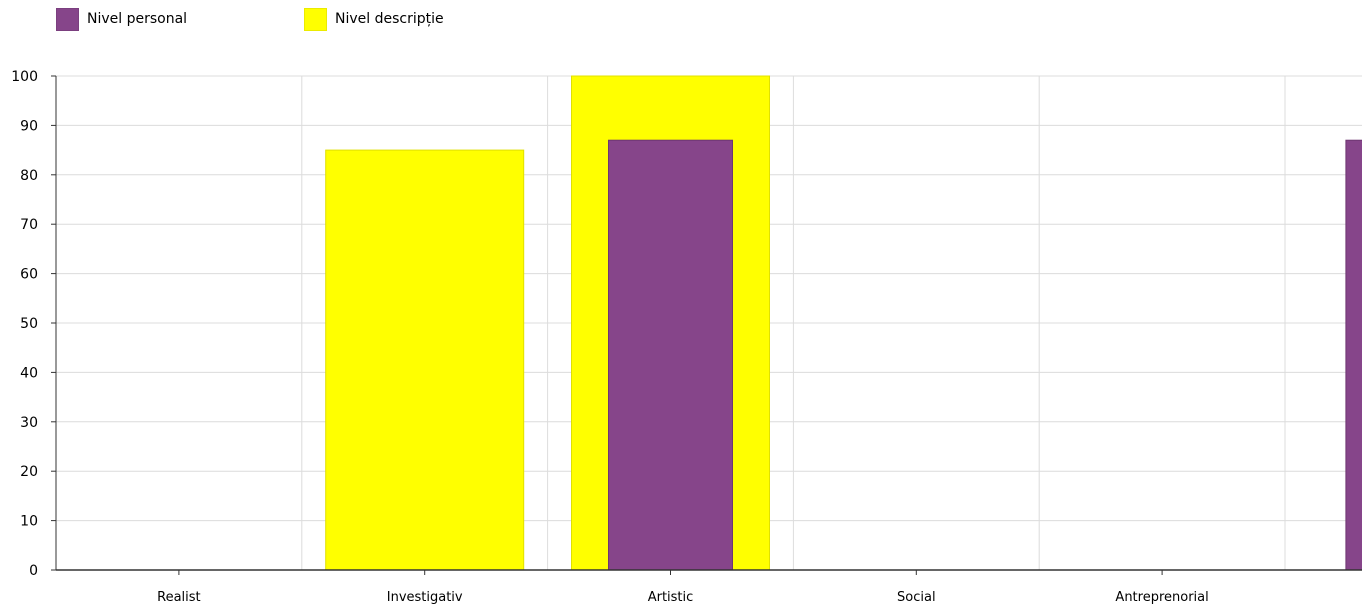 Image resolution: width=1362 pixels, height=611 pixels. Describe the element at coordinates (29, 126) in the screenshot. I see `y-tick-label: 90` at that location.